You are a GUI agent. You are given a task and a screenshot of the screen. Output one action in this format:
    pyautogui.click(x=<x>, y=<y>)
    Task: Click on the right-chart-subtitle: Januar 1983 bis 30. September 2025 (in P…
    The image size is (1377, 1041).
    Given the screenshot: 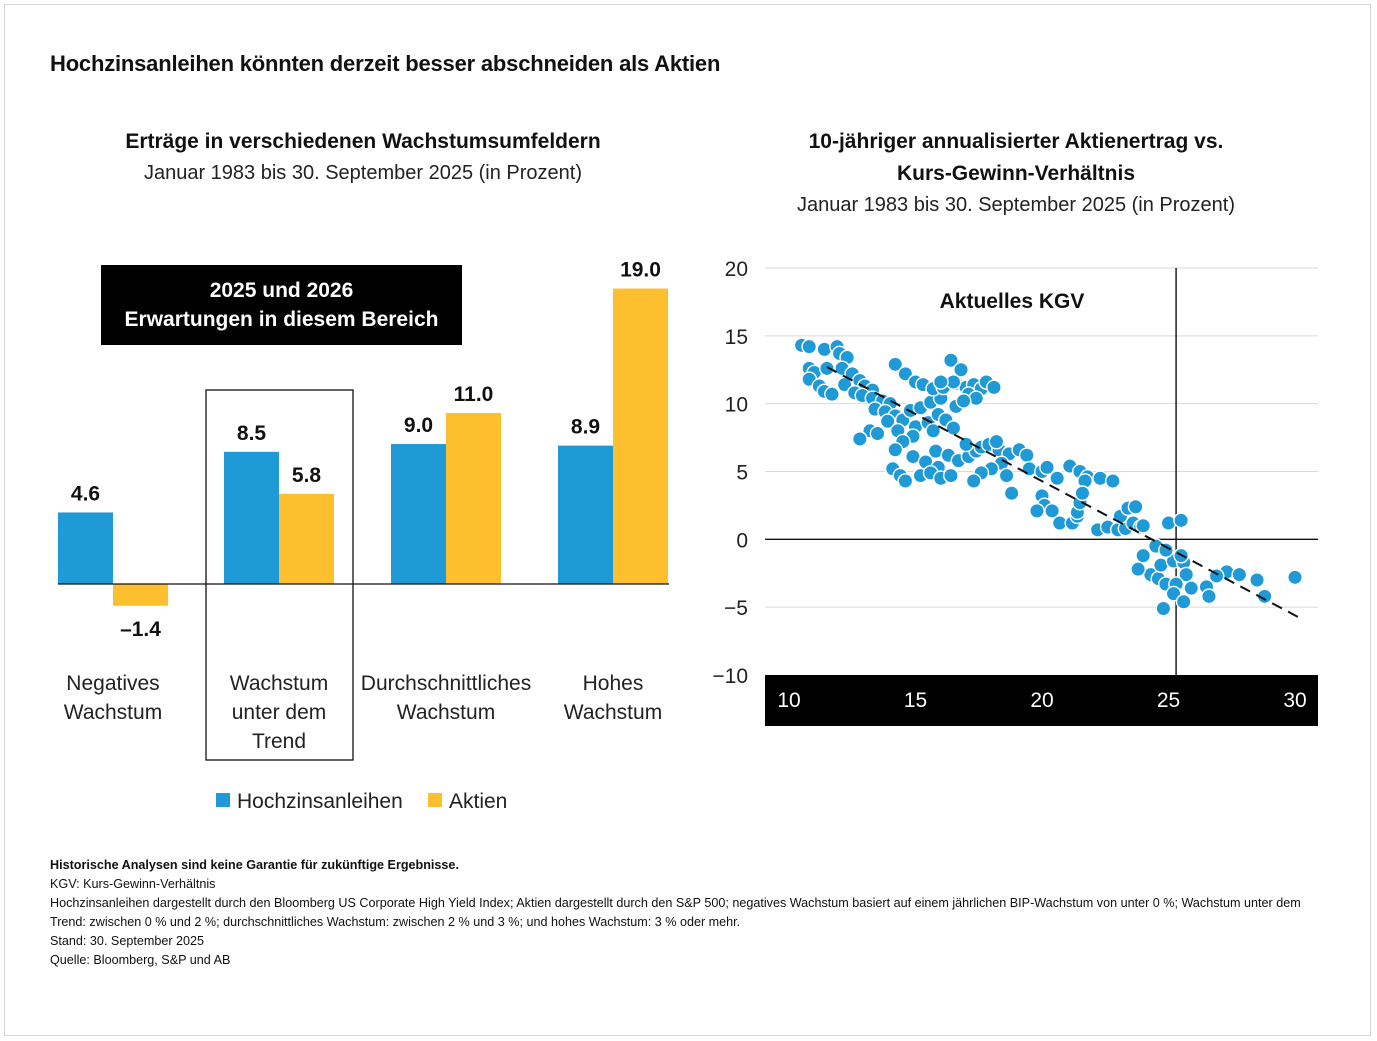 What is the action you would take?
    pyautogui.click(x=1016, y=205)
    